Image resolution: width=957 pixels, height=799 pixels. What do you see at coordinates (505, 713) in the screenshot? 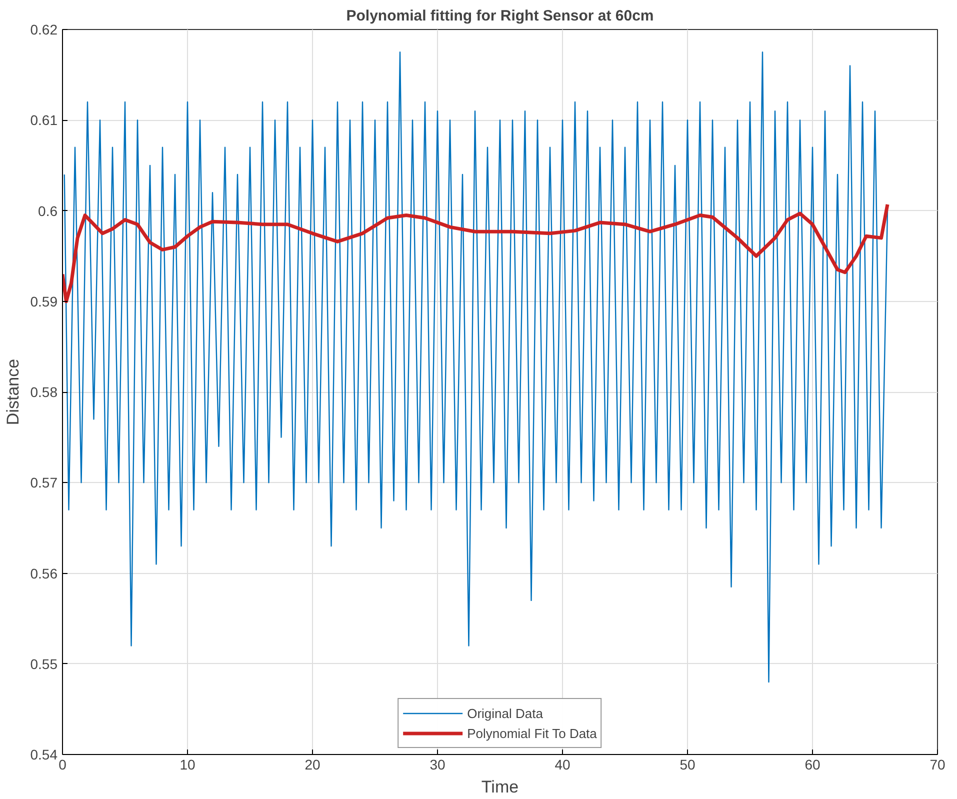
I see `legend-label: Original Data` at bounding box center [505, 713].